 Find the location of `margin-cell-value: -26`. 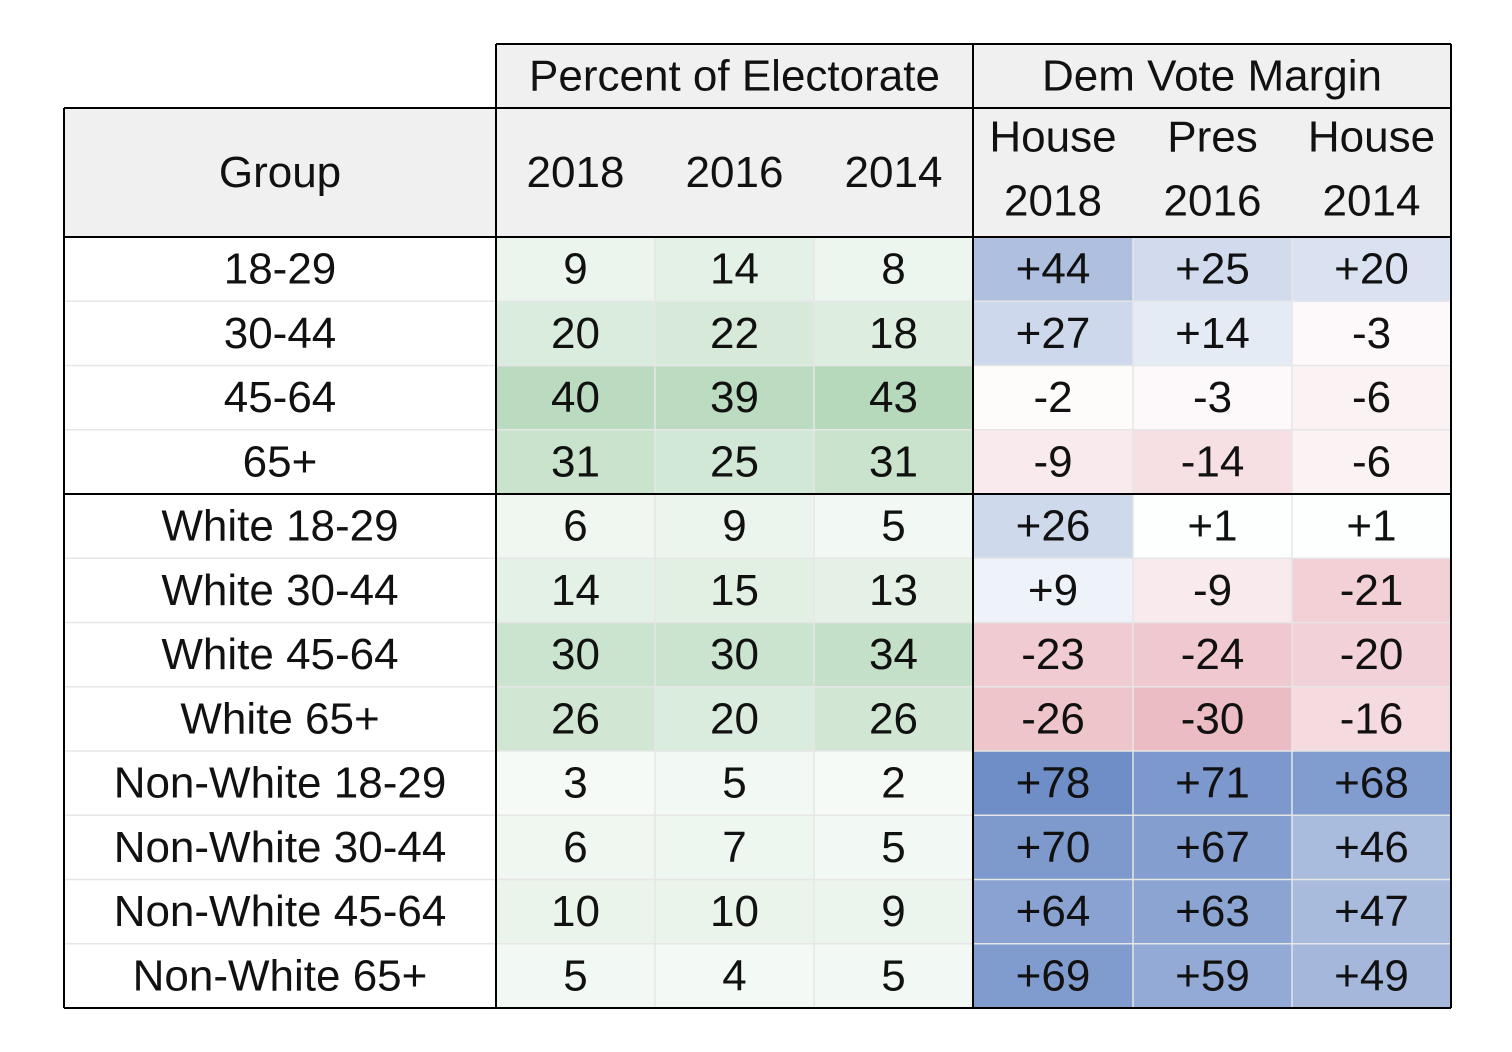

margin-cell-value: -26 is located at coordinates (1053, 718).